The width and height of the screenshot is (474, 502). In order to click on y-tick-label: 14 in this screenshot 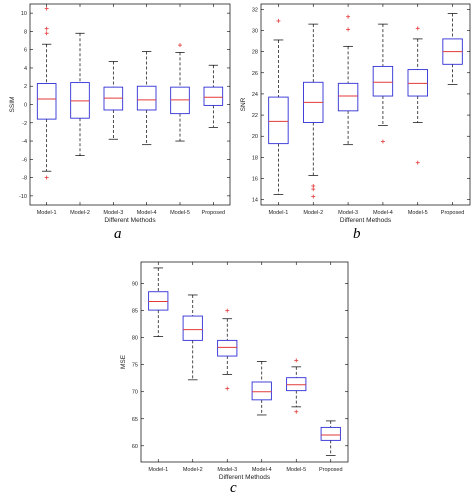, I will do `click(255, 201)`.